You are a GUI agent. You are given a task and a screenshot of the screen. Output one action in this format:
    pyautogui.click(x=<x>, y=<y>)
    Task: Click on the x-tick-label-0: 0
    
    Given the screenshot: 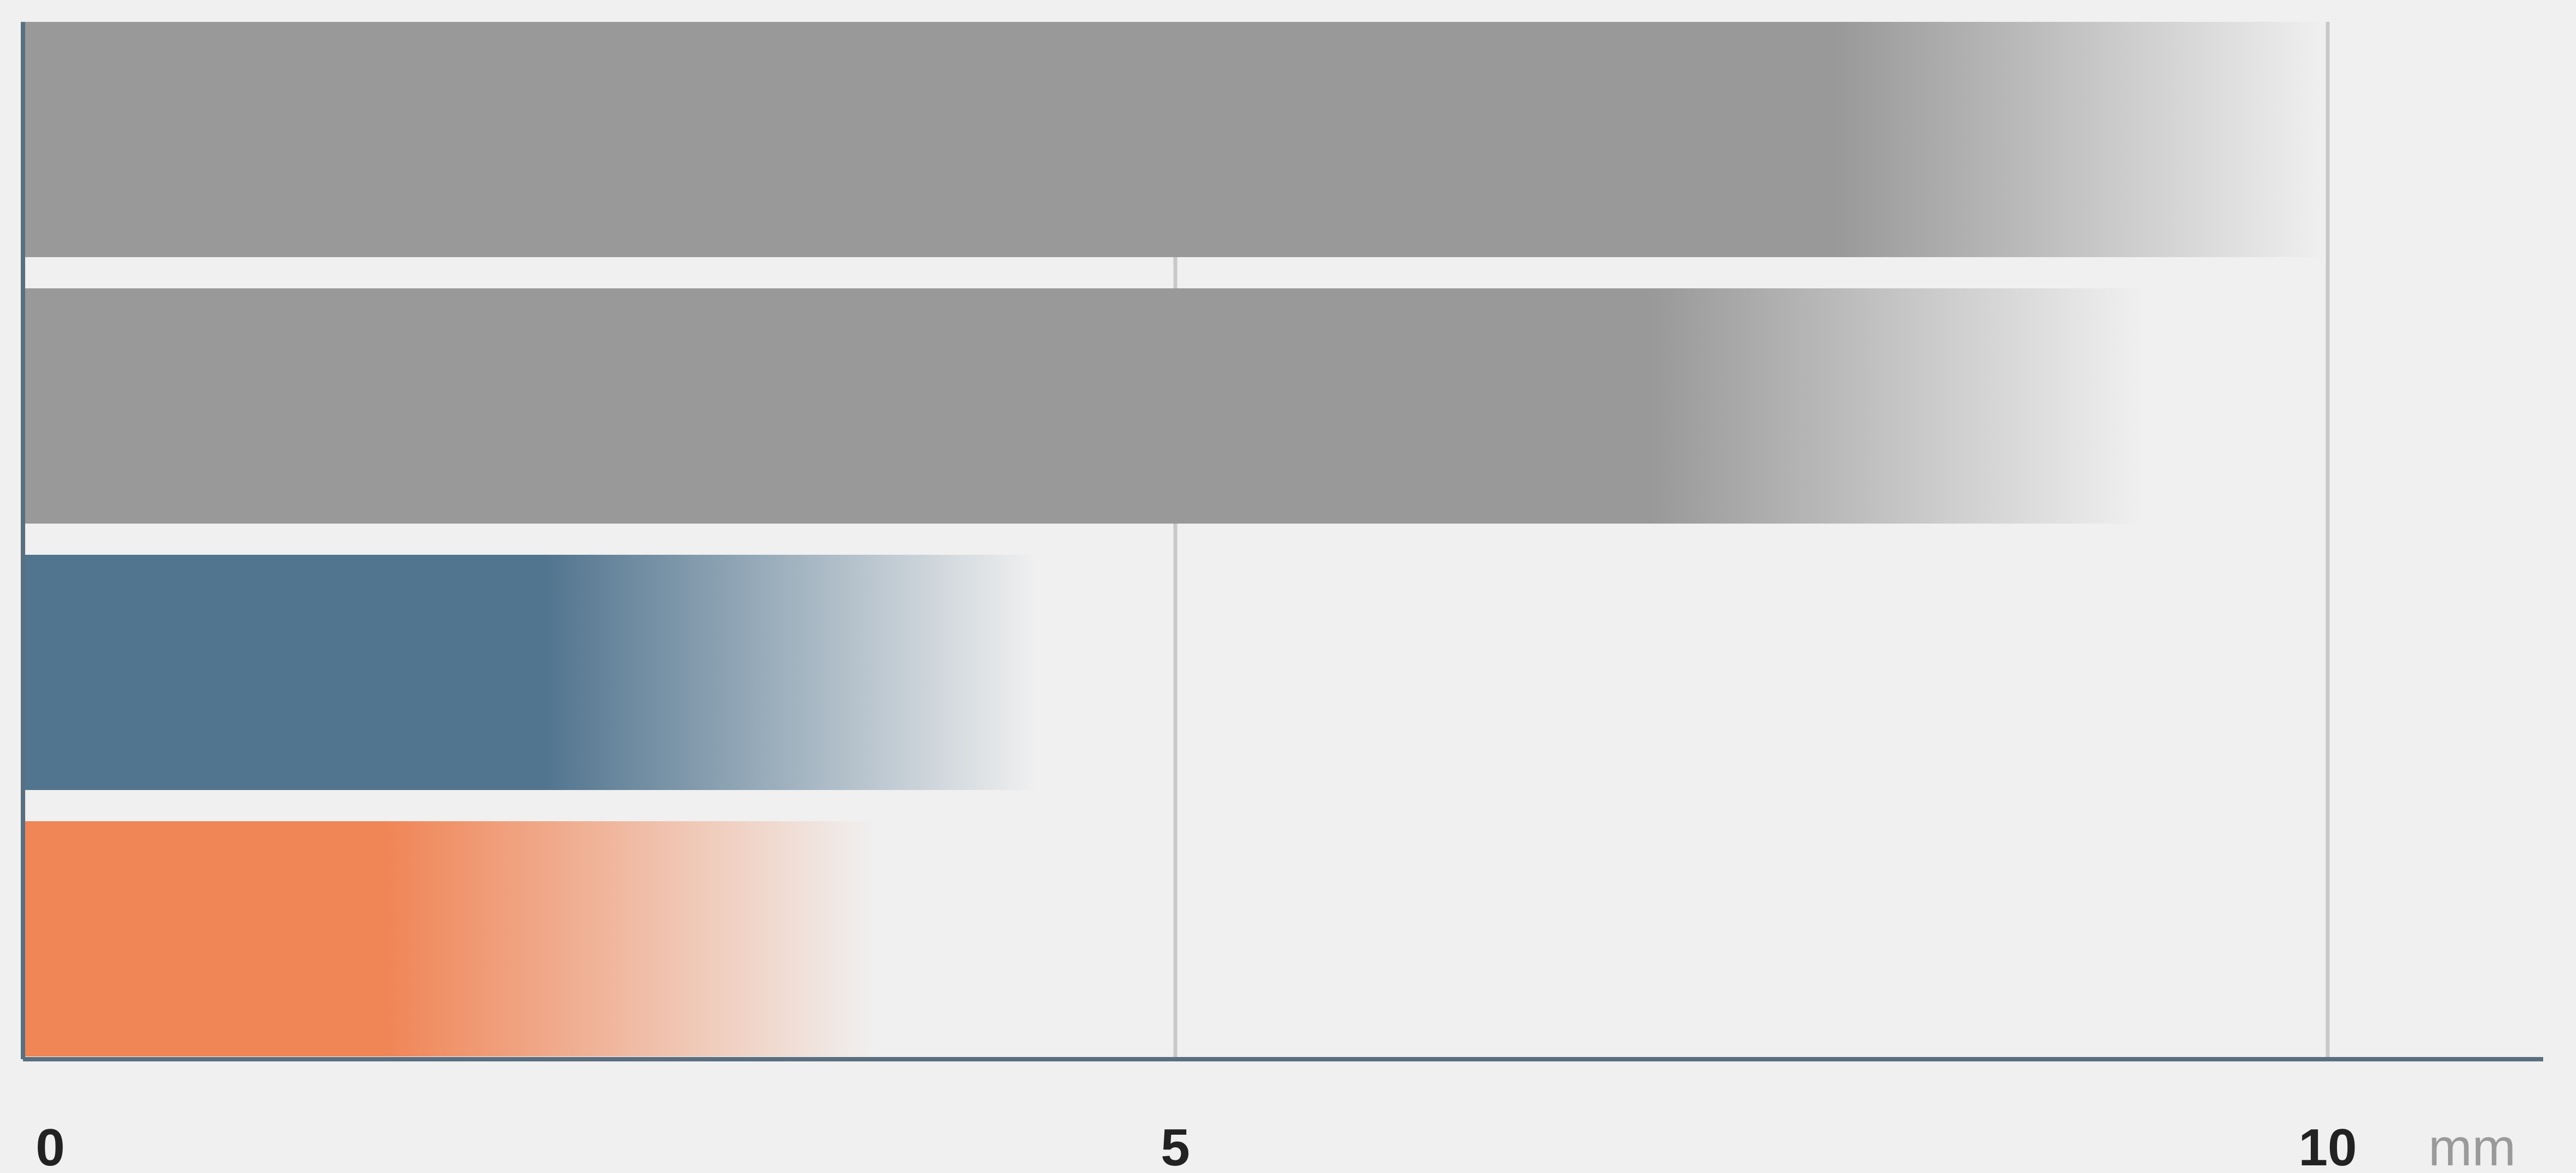 What is the action you would take?
    pyautogui.click(x=50, y=1145)
    